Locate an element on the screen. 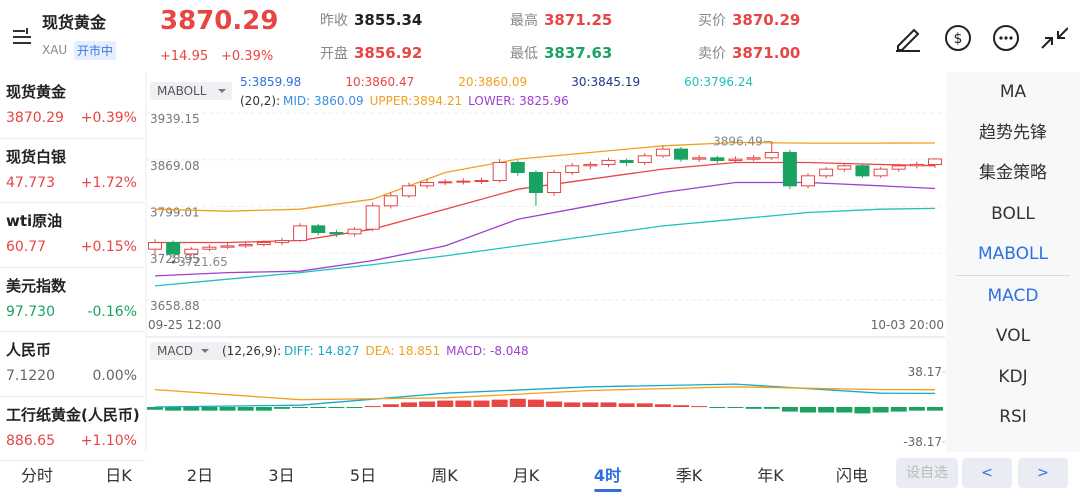  add-watch-button: 设自选 is located at coordinates (927, 473).